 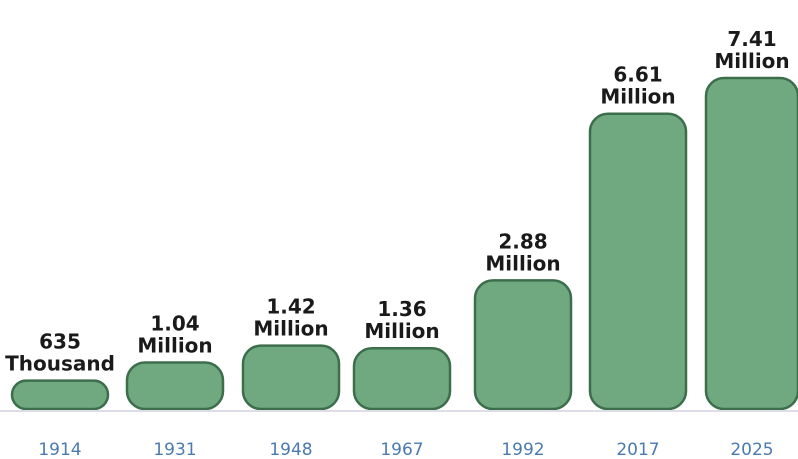 What do you see at coordinates (401, 331) in the screenshot?
I see `data-label-1967-line-2: Million` at bounding box center [401, 331].